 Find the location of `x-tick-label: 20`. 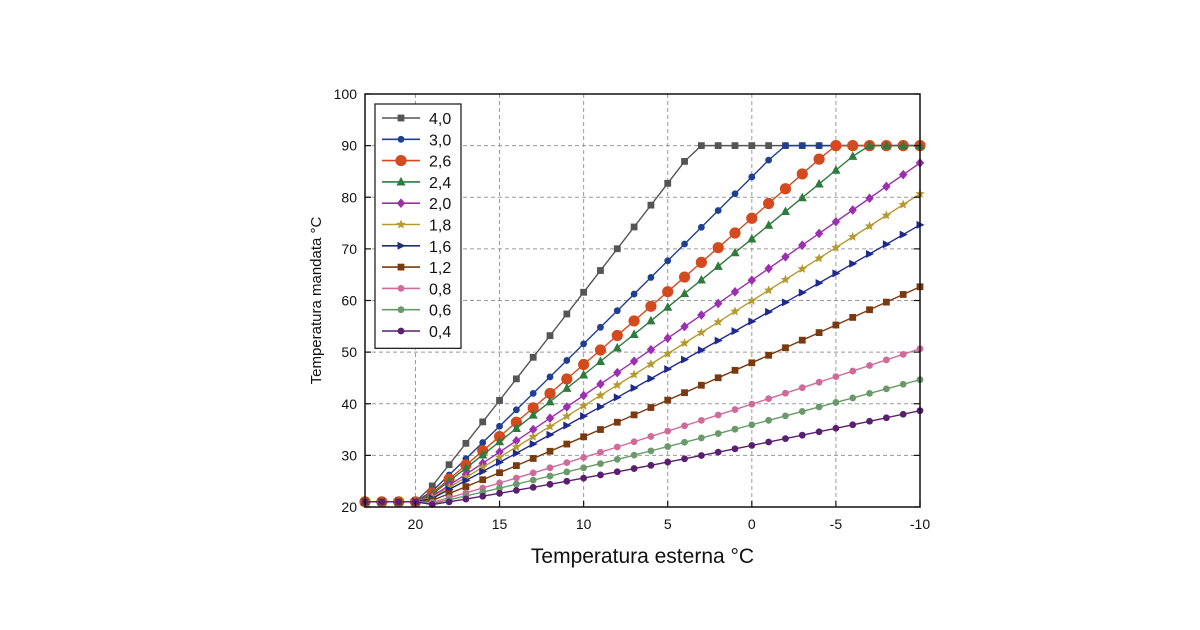

x-tick-label: 20 is located at coordinates (416, 524).